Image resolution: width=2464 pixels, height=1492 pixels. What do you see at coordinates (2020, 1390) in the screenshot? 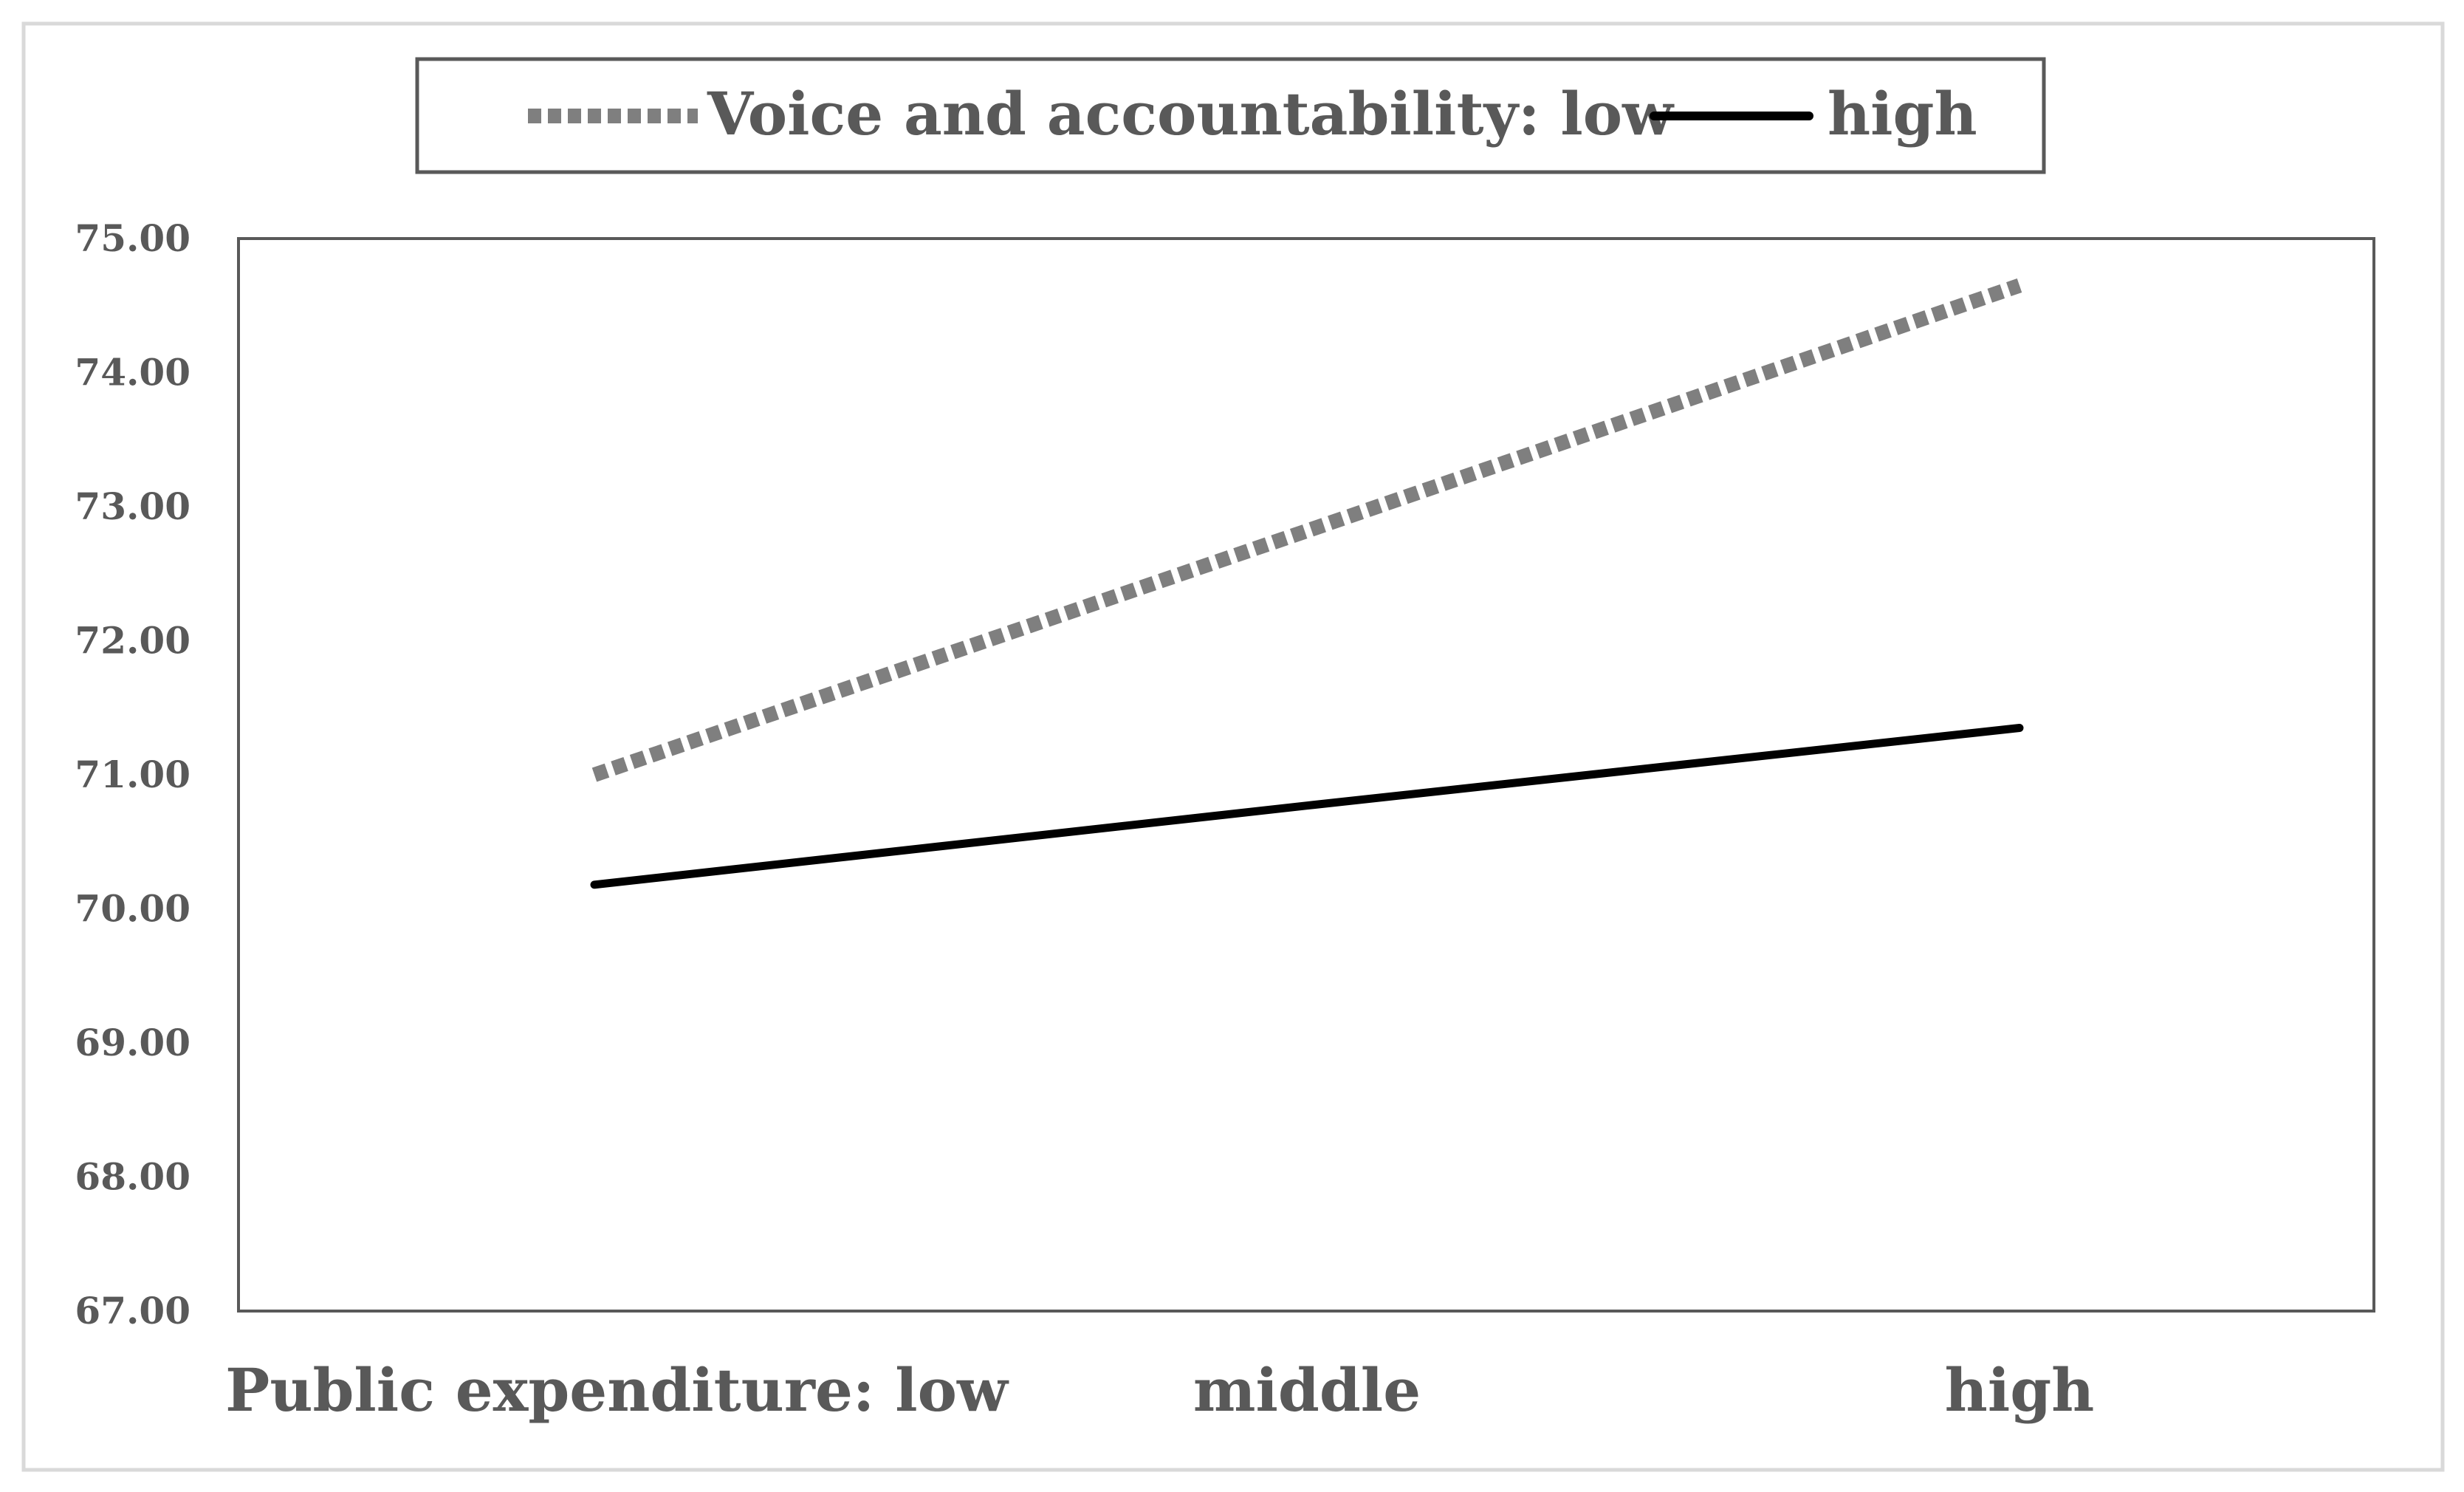
I see `x-category-label: high` at bounding box center [2020, 1390].